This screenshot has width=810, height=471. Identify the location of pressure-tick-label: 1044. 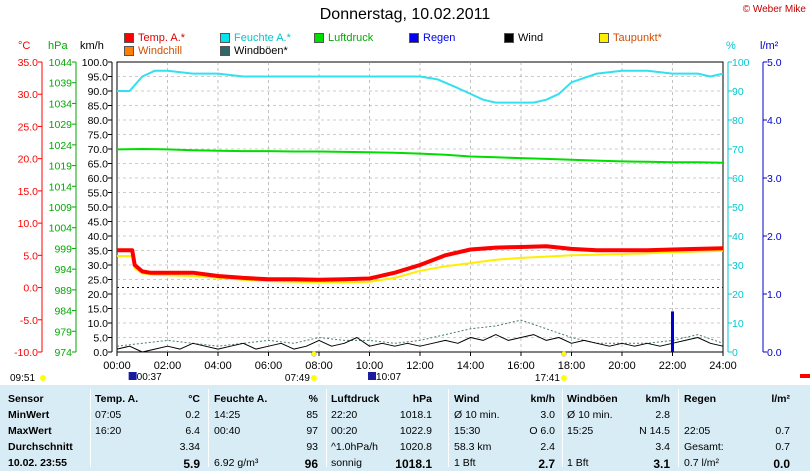
(61, 63).